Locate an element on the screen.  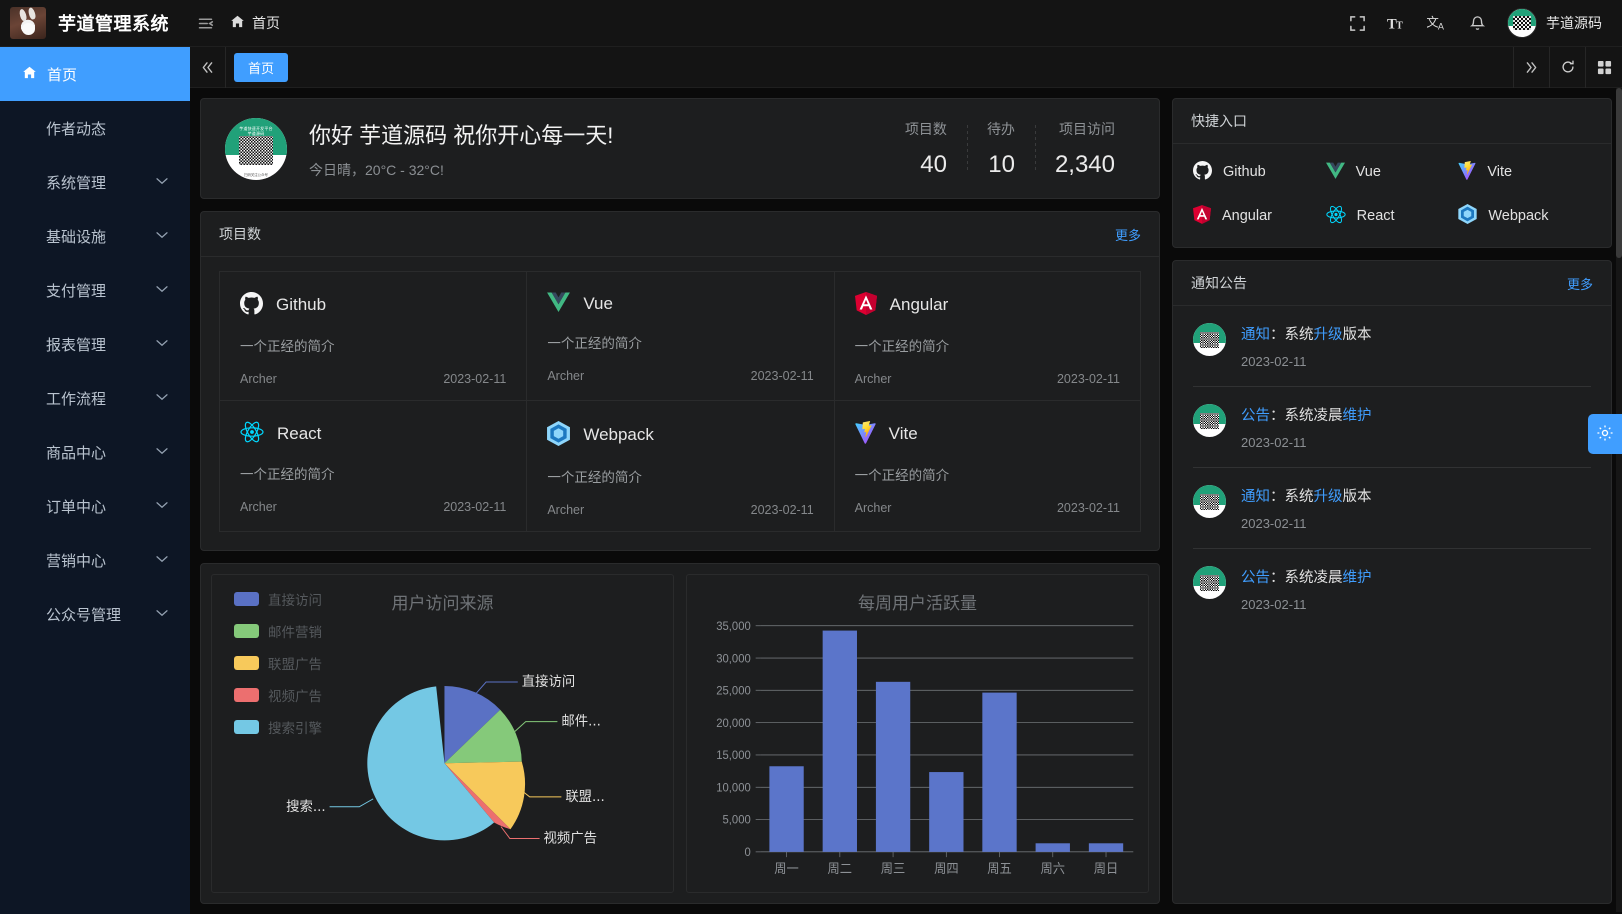
user-menu: 芋道源码 is located at coordinates (1552, 23).